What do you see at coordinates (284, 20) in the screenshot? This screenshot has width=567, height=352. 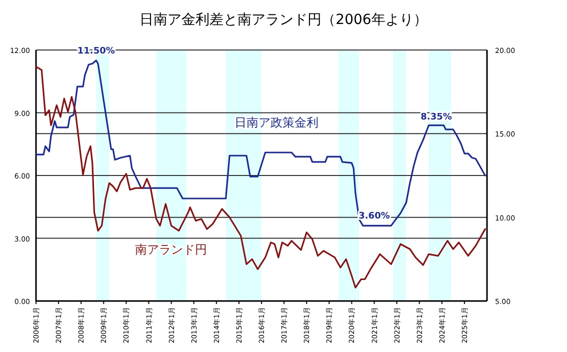 I see `chart-title: 日南ア金利差と南アランド円（2006年より）` at bounding box center [284, 20].